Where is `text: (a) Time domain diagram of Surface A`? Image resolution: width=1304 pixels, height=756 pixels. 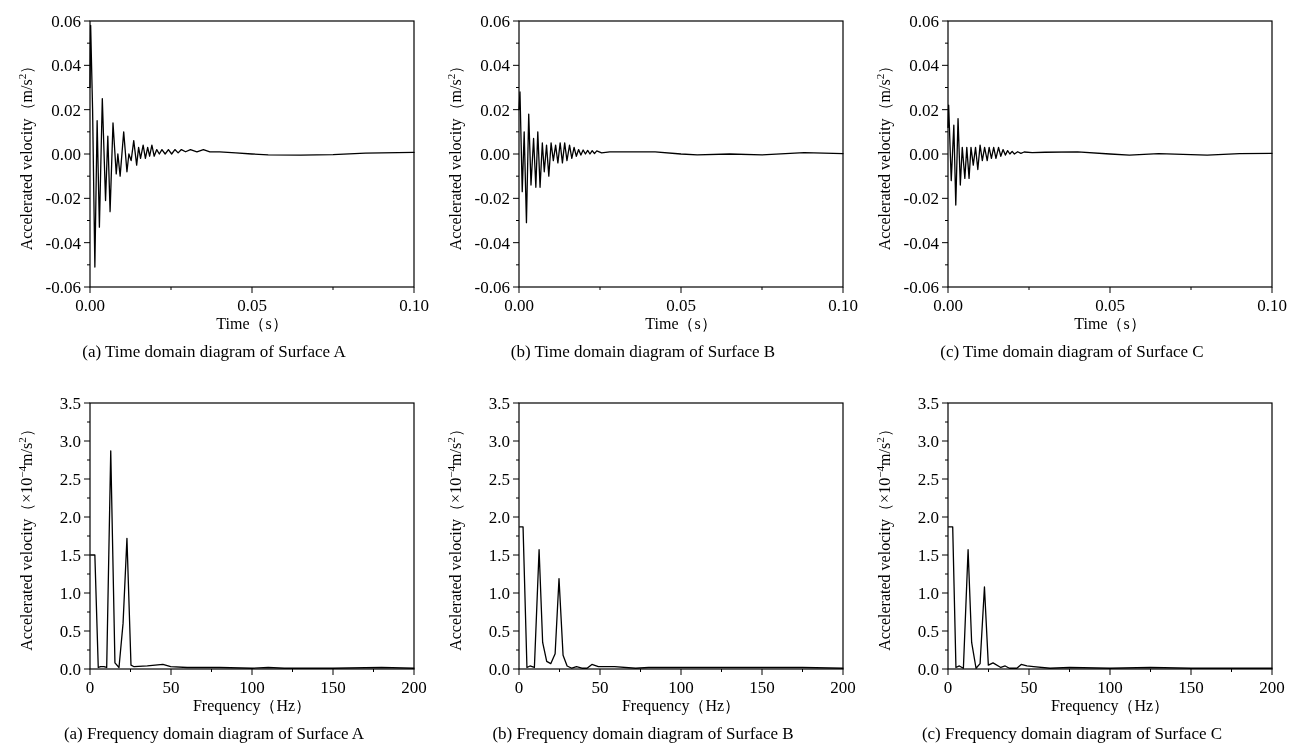
text: (a) Time domain diagram of Surface A is located at coordinates (214, 351).